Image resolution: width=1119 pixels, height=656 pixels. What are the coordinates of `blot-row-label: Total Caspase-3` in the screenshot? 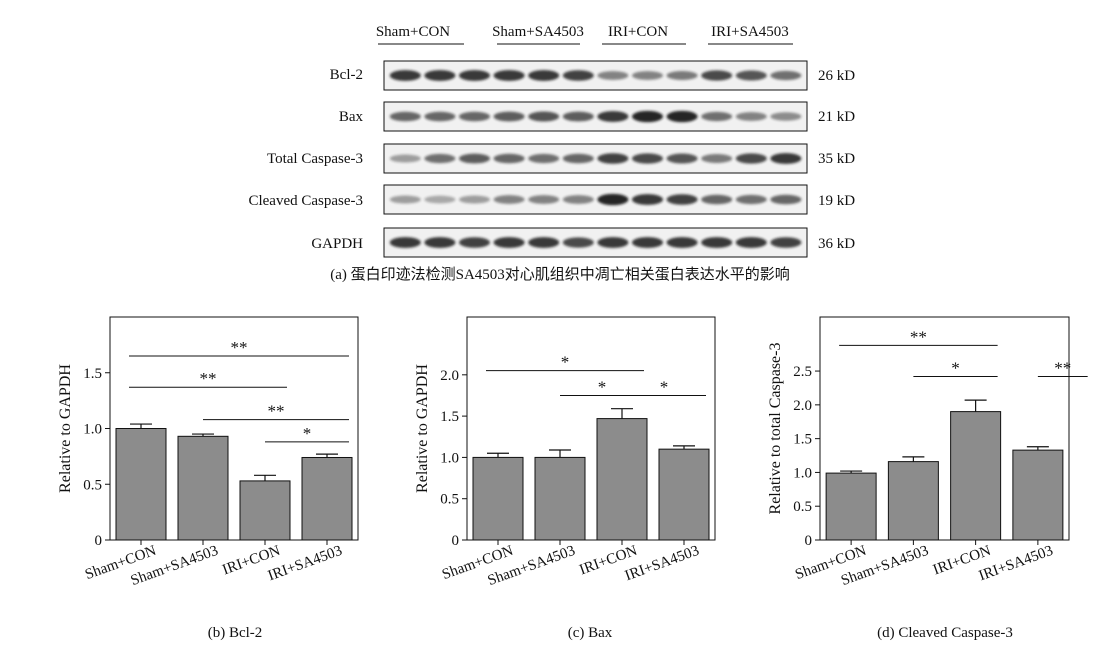 It's located at (315, 159).